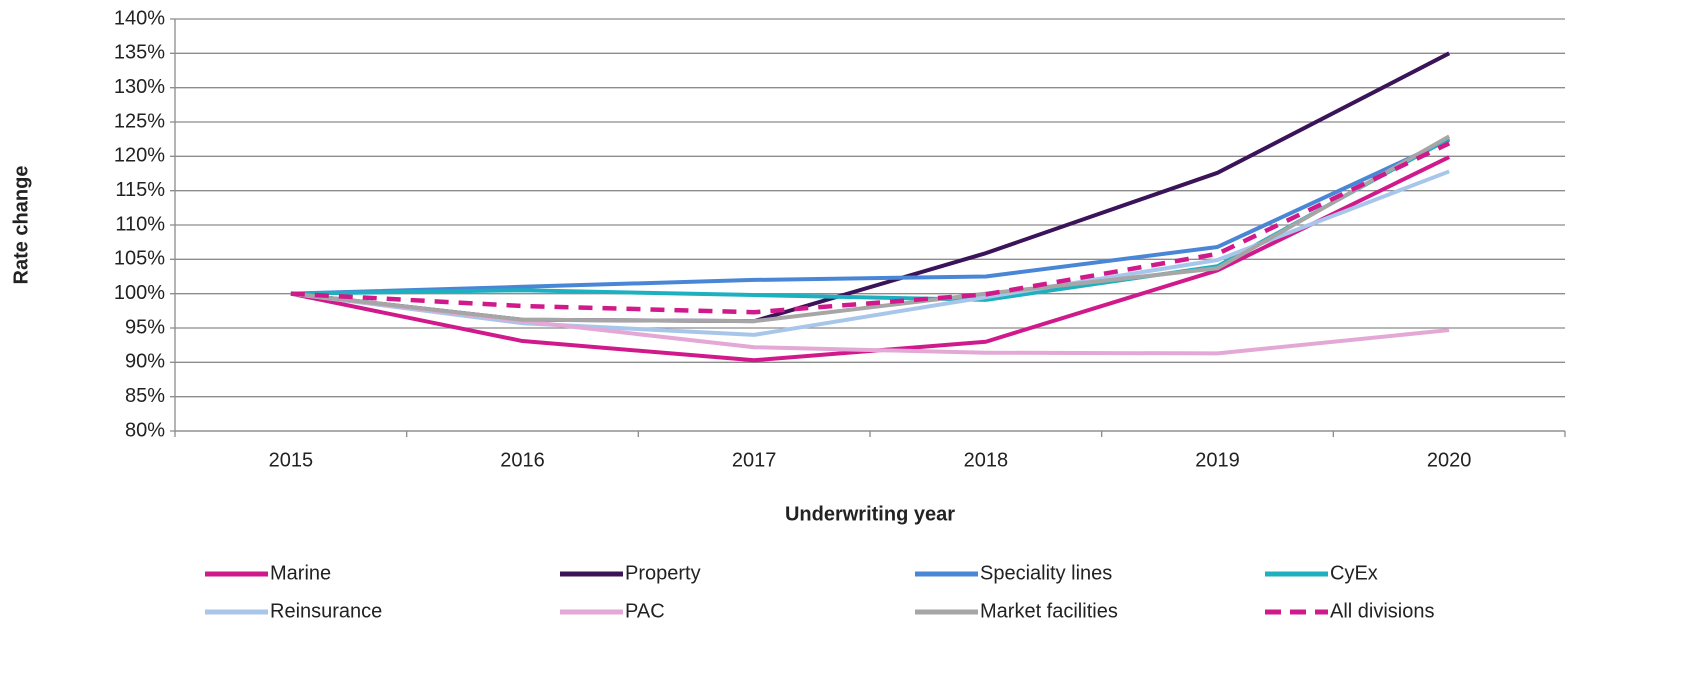  Describe the element at coordinates (1382, 611) in the screenshot. I see `legend-label: All divisions` at that location.